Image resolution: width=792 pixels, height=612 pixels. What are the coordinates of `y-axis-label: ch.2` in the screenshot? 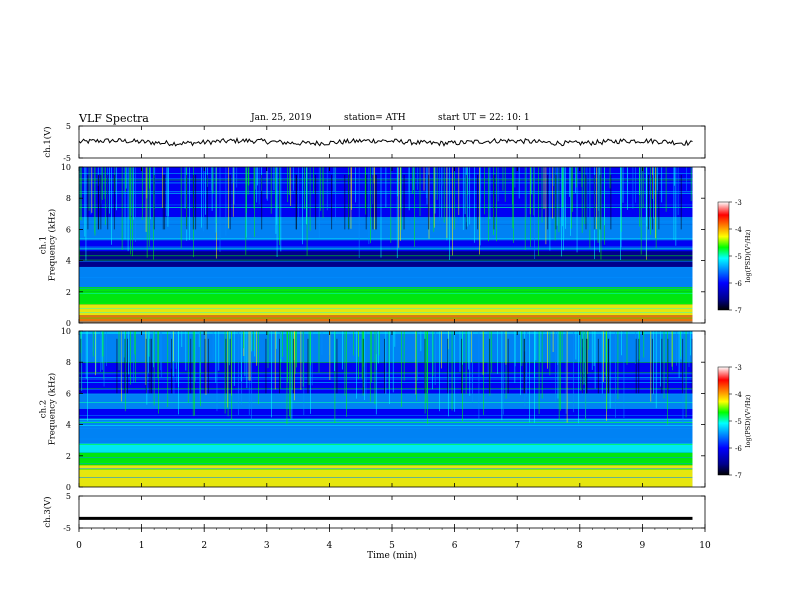 It's located at (44, 409).